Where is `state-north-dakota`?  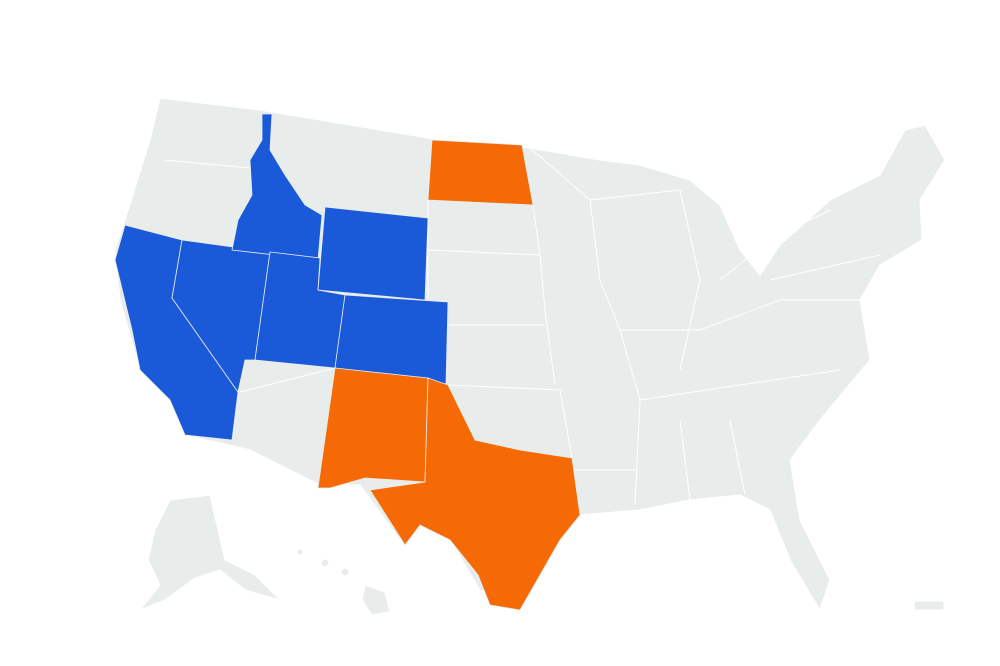
state-north-dakota is located at coordinates (480, 172).